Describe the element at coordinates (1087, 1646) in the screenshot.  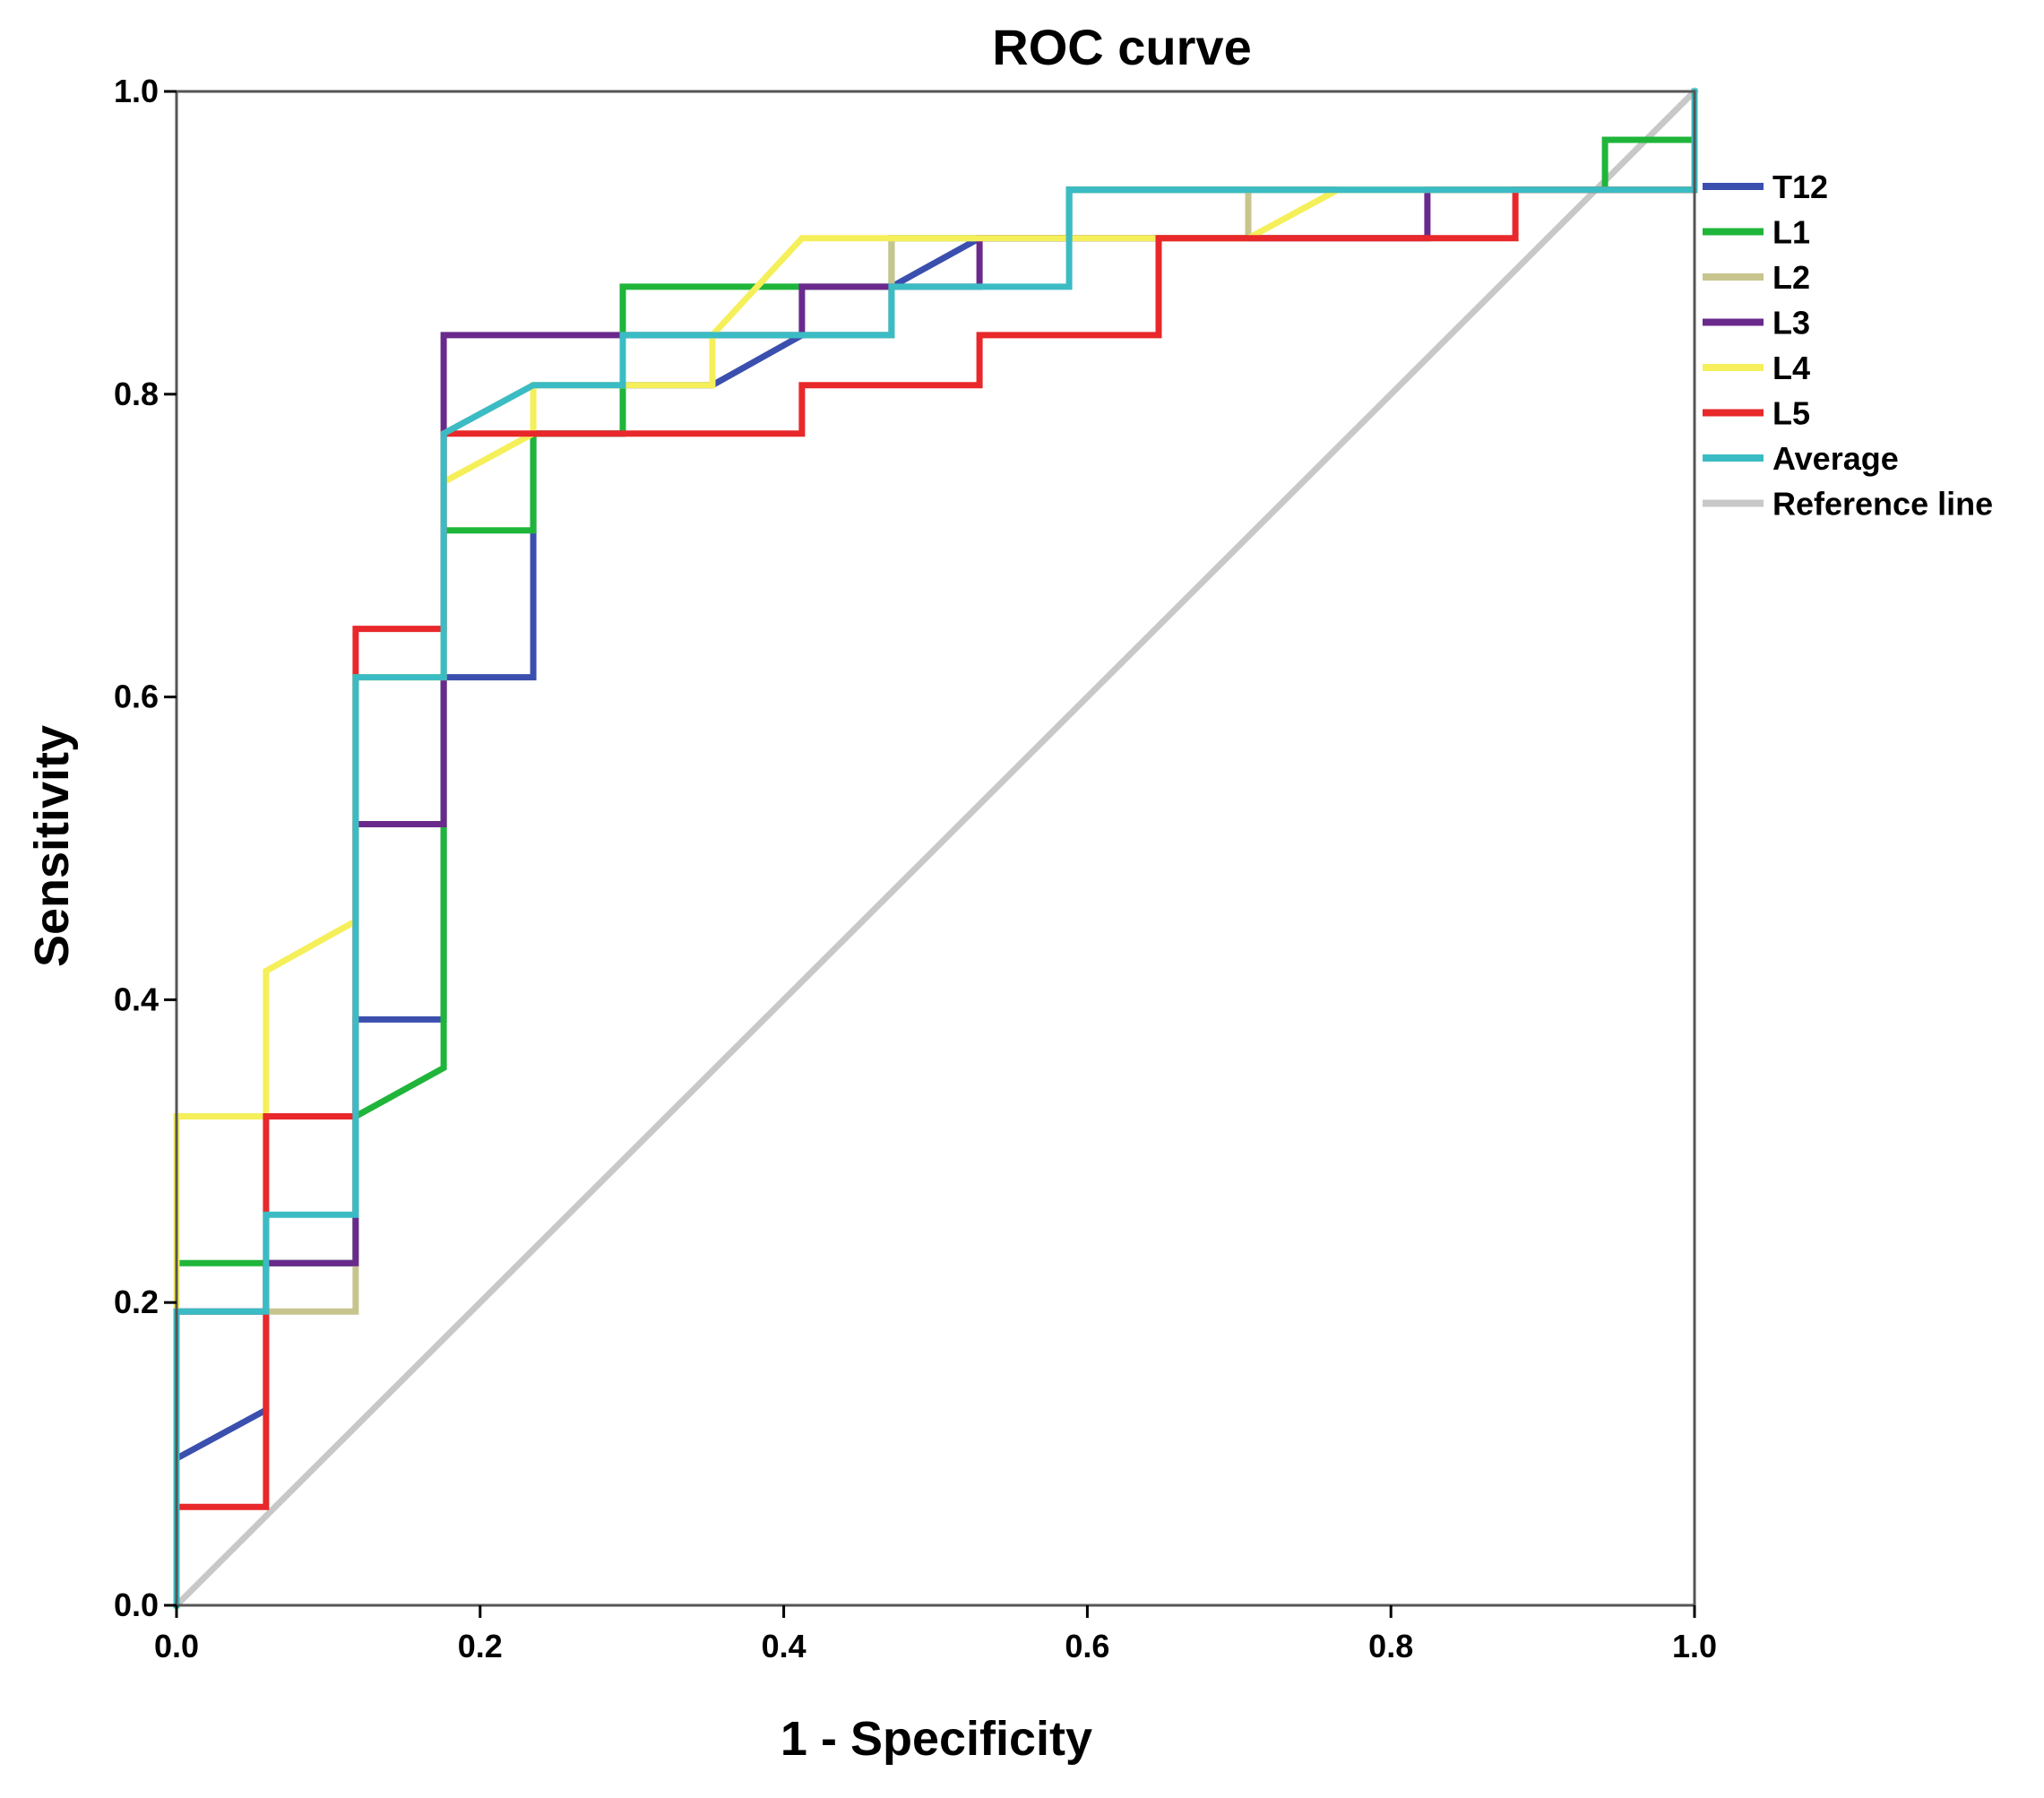
I see `x-tick-label: 0.6` at that location.